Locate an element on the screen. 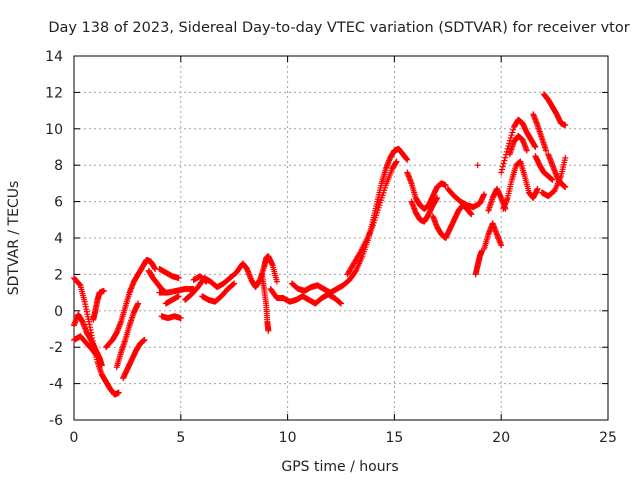 The image size is (640, 480). y-tick-label: 0 is located at coordinates (58, 312).